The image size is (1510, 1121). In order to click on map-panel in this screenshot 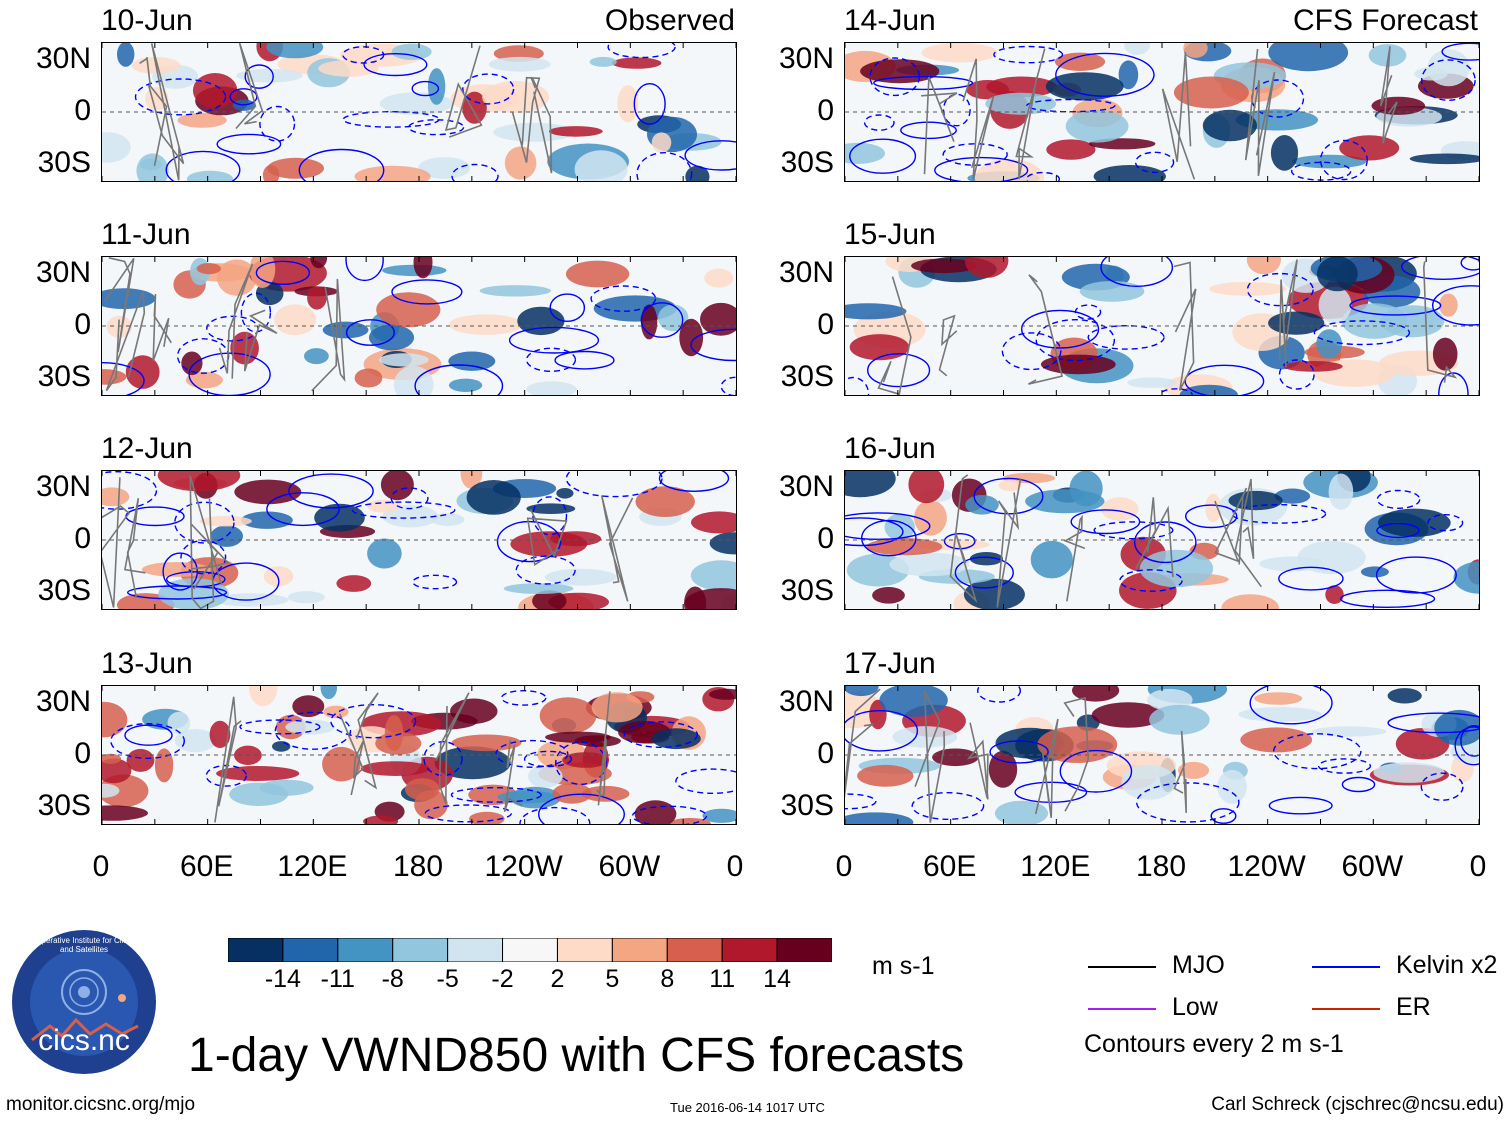, I will do `click(1162, 755)`.